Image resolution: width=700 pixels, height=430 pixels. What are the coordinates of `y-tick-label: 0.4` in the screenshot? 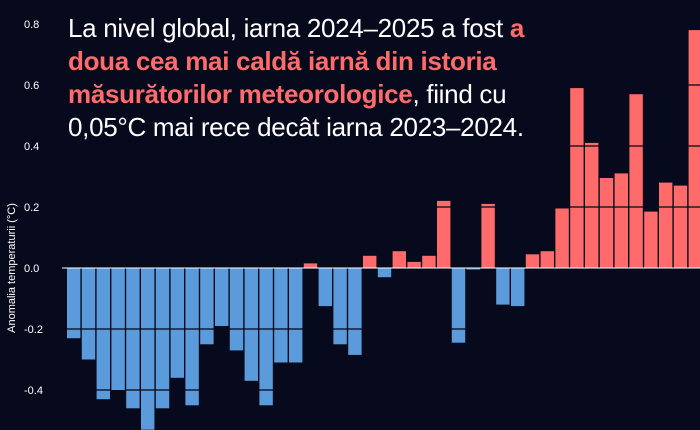 It's located at (31, 147).